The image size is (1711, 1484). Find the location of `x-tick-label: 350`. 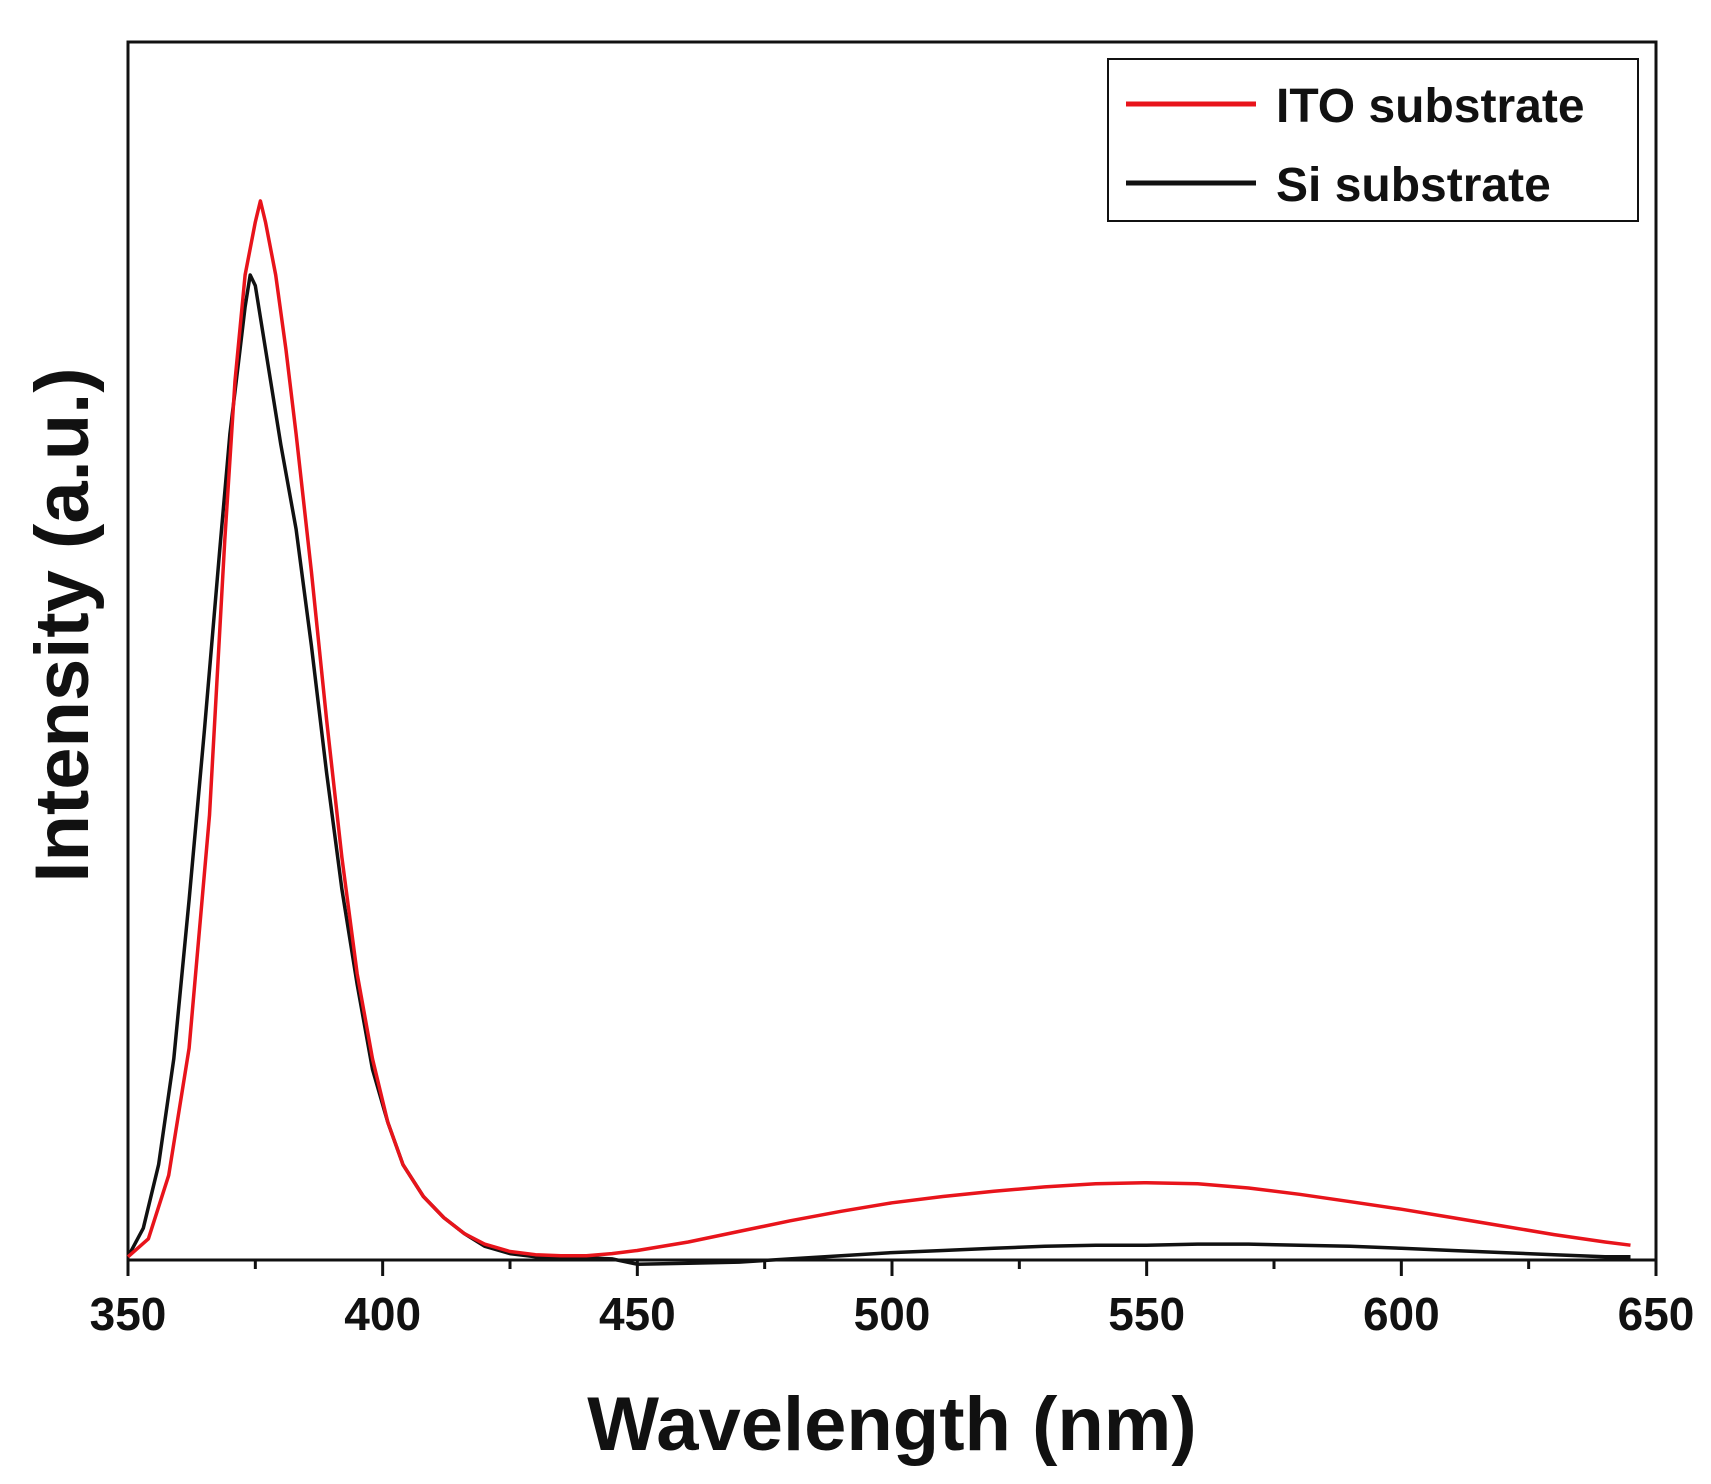

x-tick-label: 350 is located at coordinates (128, 1314).